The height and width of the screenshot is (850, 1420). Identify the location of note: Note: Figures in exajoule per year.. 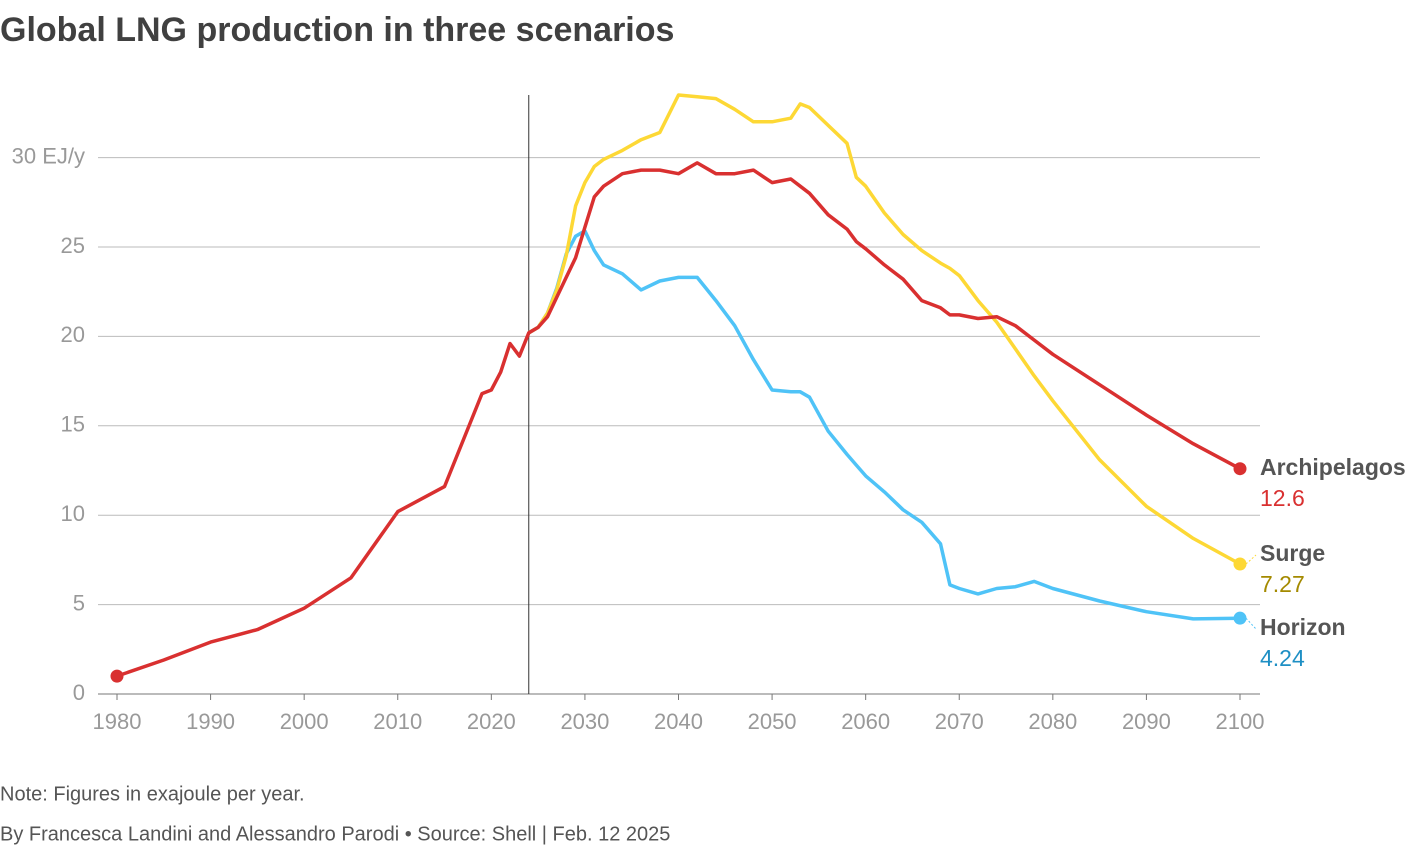
(152, 794).